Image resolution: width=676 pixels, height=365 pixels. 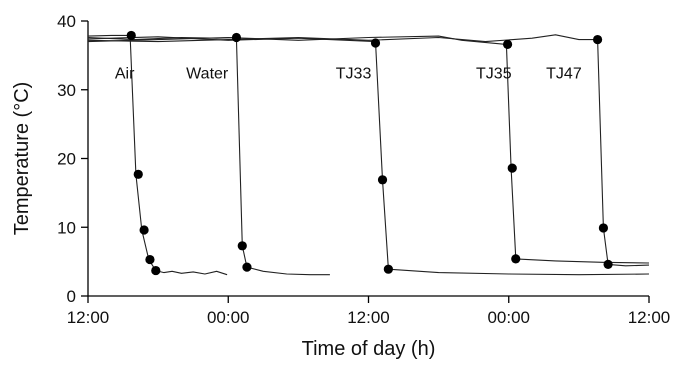 I want to click on series-label-air: Air, so click(x=125, y=74).